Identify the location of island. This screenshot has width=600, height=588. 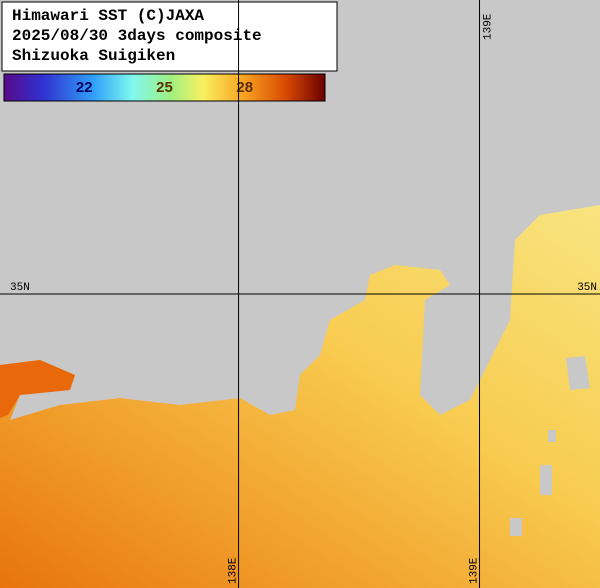
(578, 373).